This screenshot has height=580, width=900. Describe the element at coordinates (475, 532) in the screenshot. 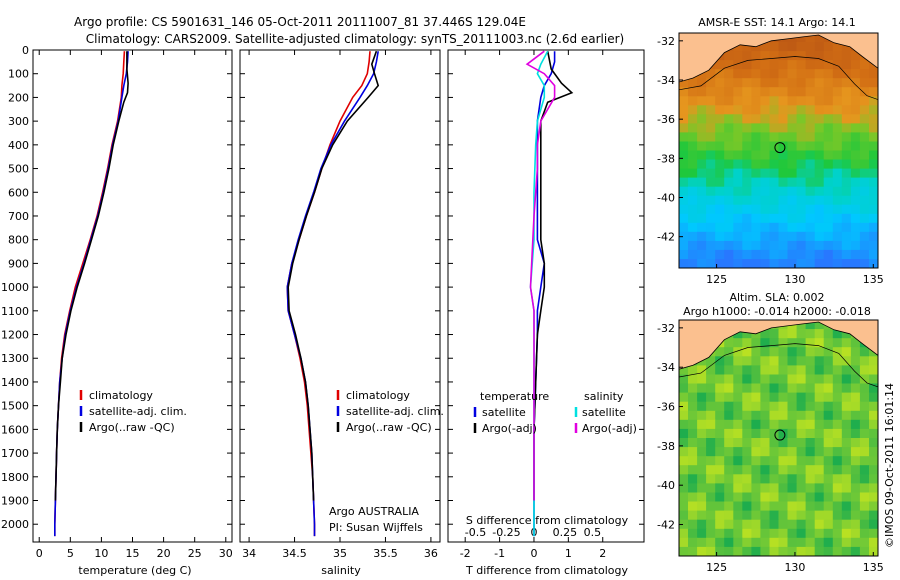

I see `x-tick2-label: -0.5` at that location.